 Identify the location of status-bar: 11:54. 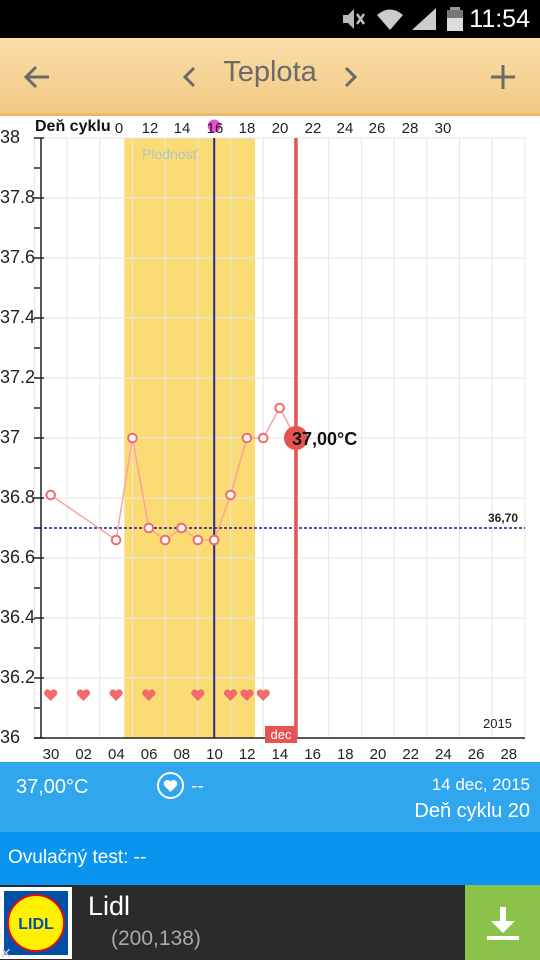
(270, 19).